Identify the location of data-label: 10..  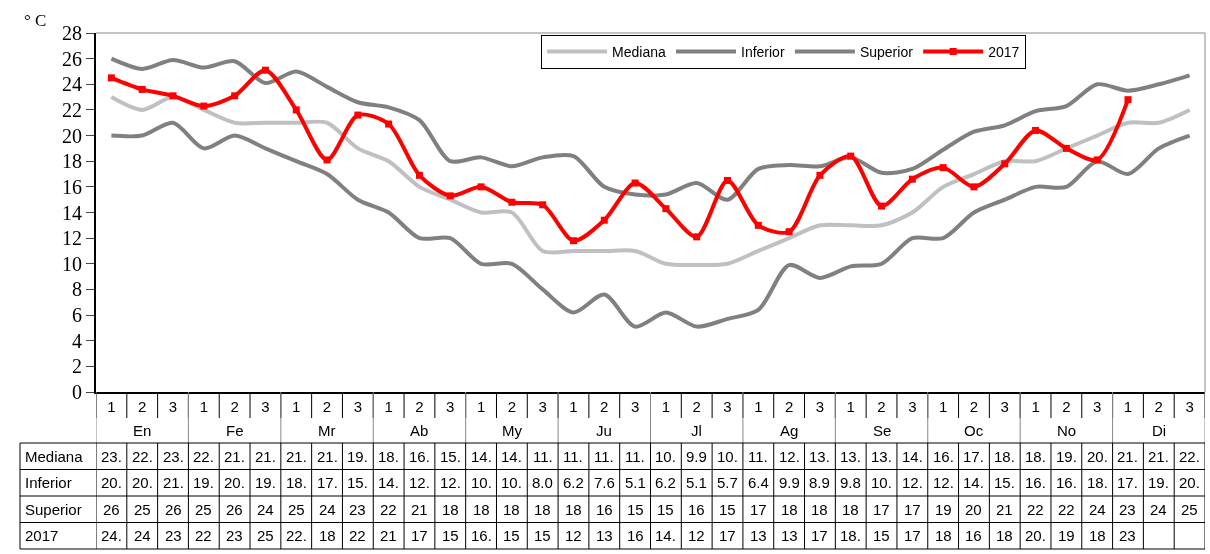
(881, 482).